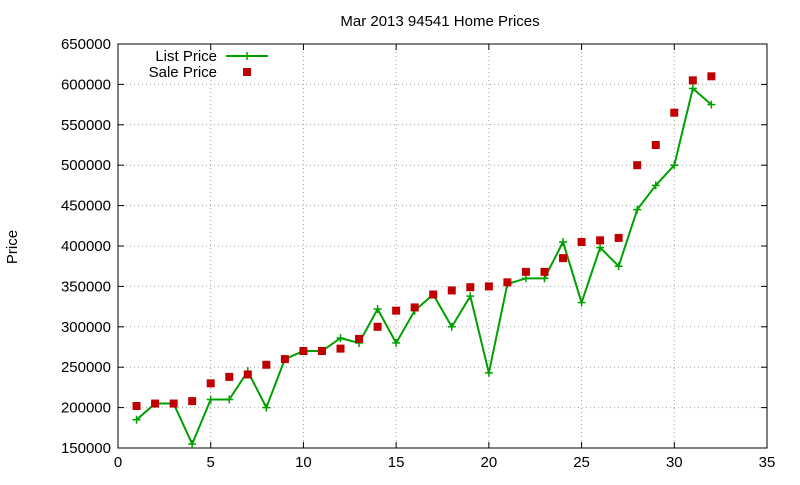 The height and width of the screenshot is (485, 800). I want to click on y-tick-label: 250000, so click(86, 367).